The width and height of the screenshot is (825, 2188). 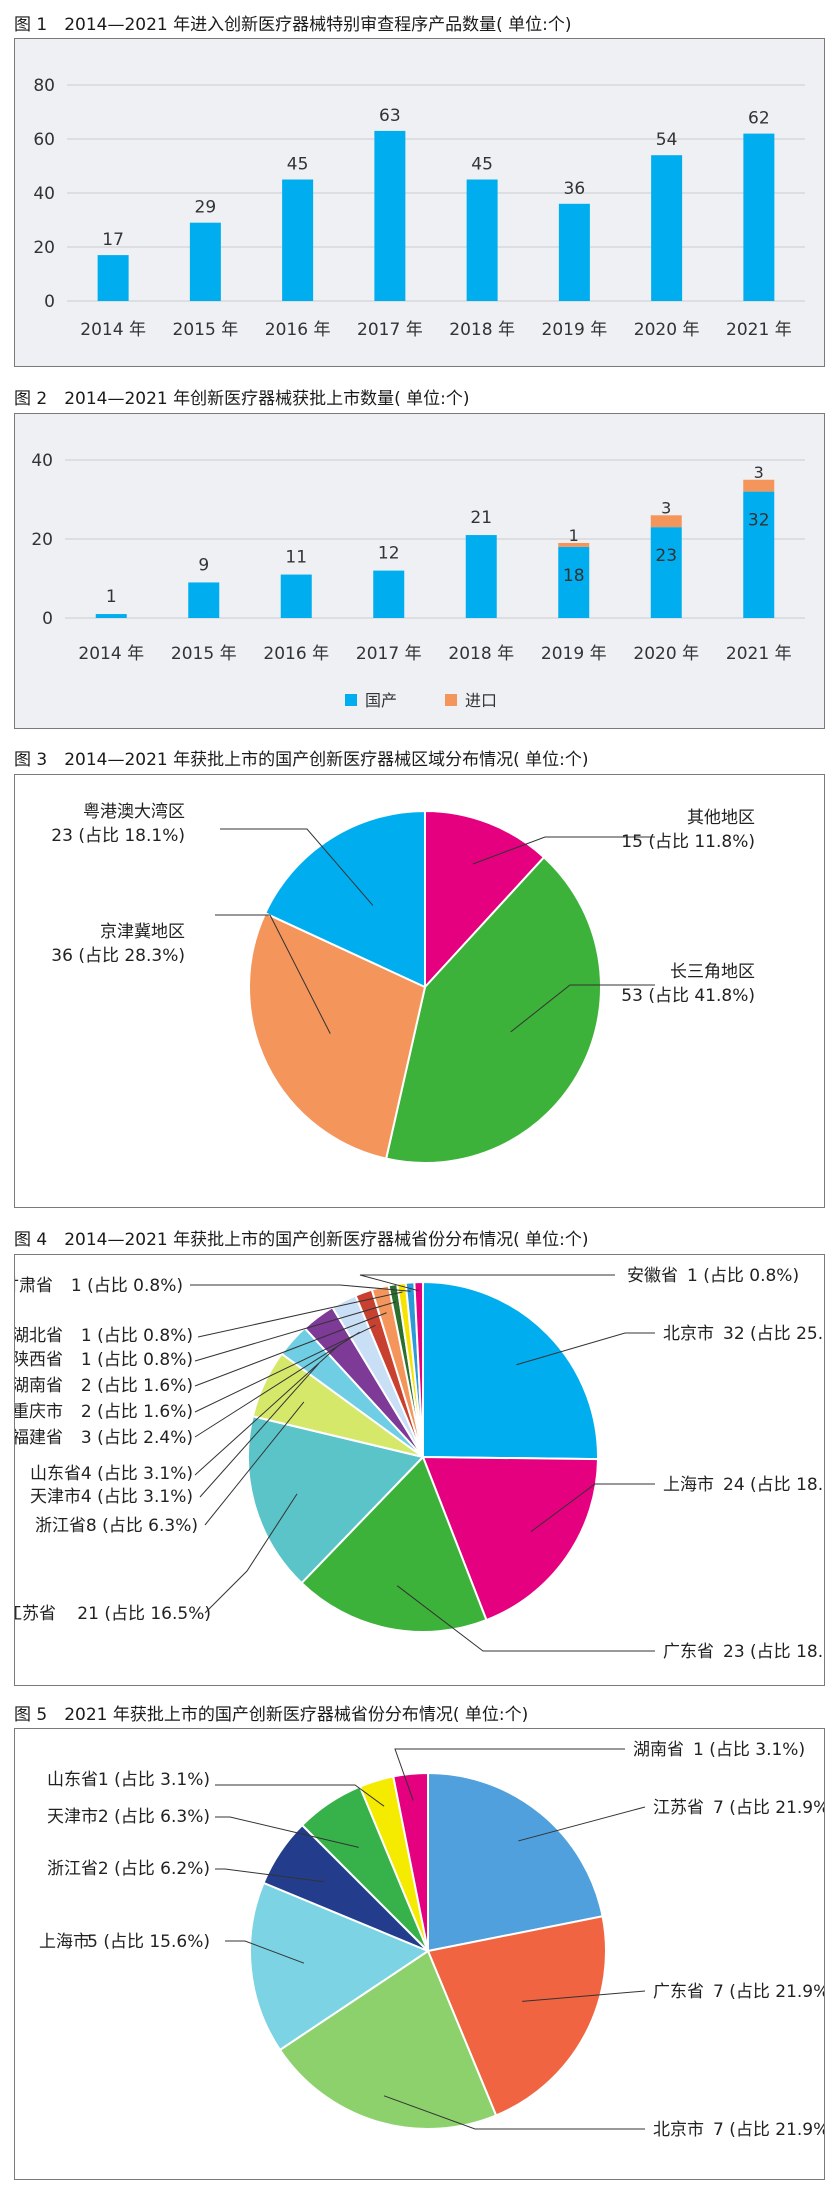 I want to click on figure-1-title: 图 1 2014—2021 年进入创新医疗器械特别审查程序产品数量( 单位:个), so click(x=293, y=25).